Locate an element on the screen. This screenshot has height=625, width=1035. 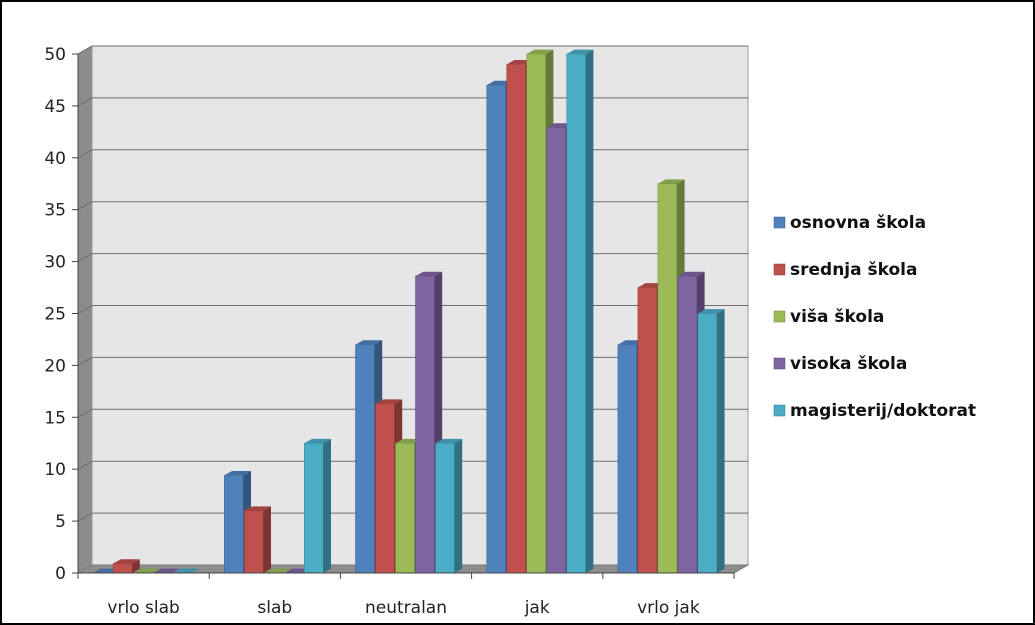
legend-item: srednja škola is located at coordinates (845, 270).